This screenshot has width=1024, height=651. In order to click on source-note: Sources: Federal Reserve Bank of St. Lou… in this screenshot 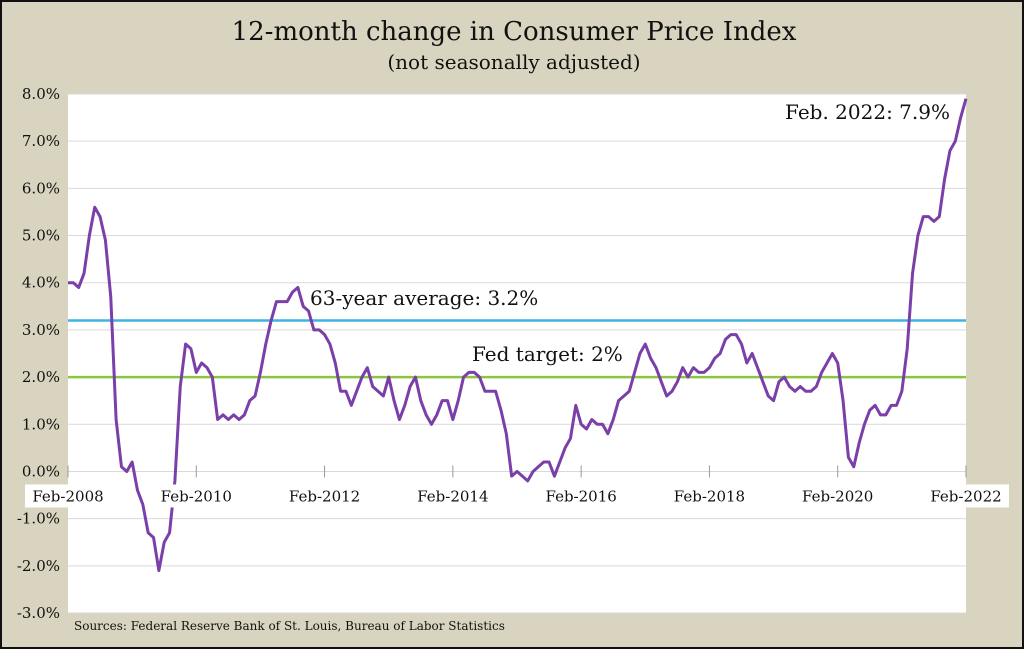, I will do `click(289, 626)`.